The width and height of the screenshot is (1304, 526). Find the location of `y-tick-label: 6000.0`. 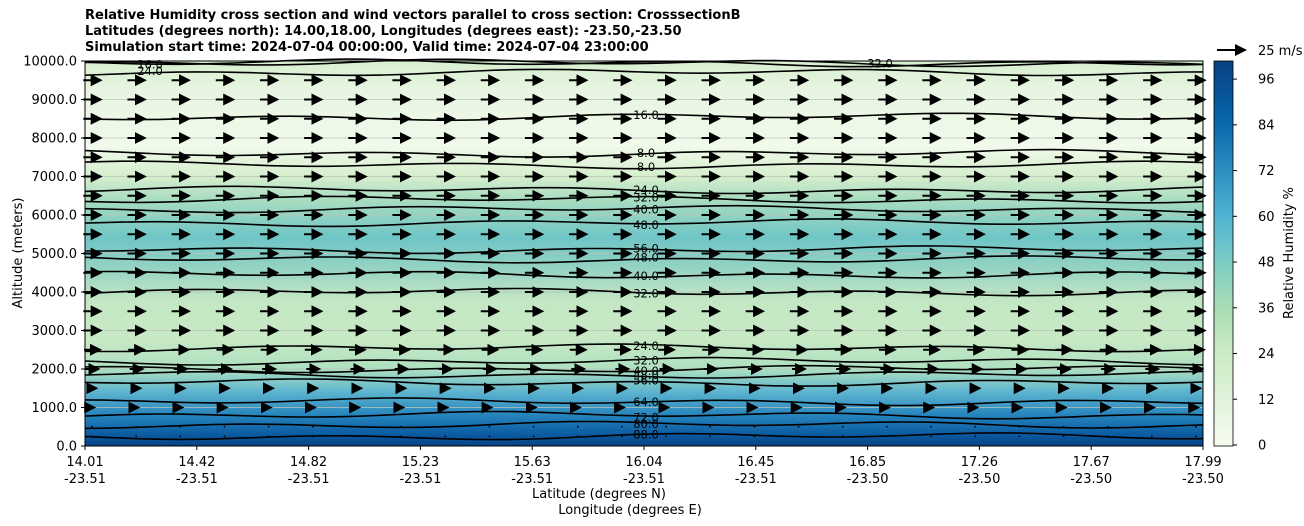

y-tick-label: 6000.0 is located at coordinates (55, 216).